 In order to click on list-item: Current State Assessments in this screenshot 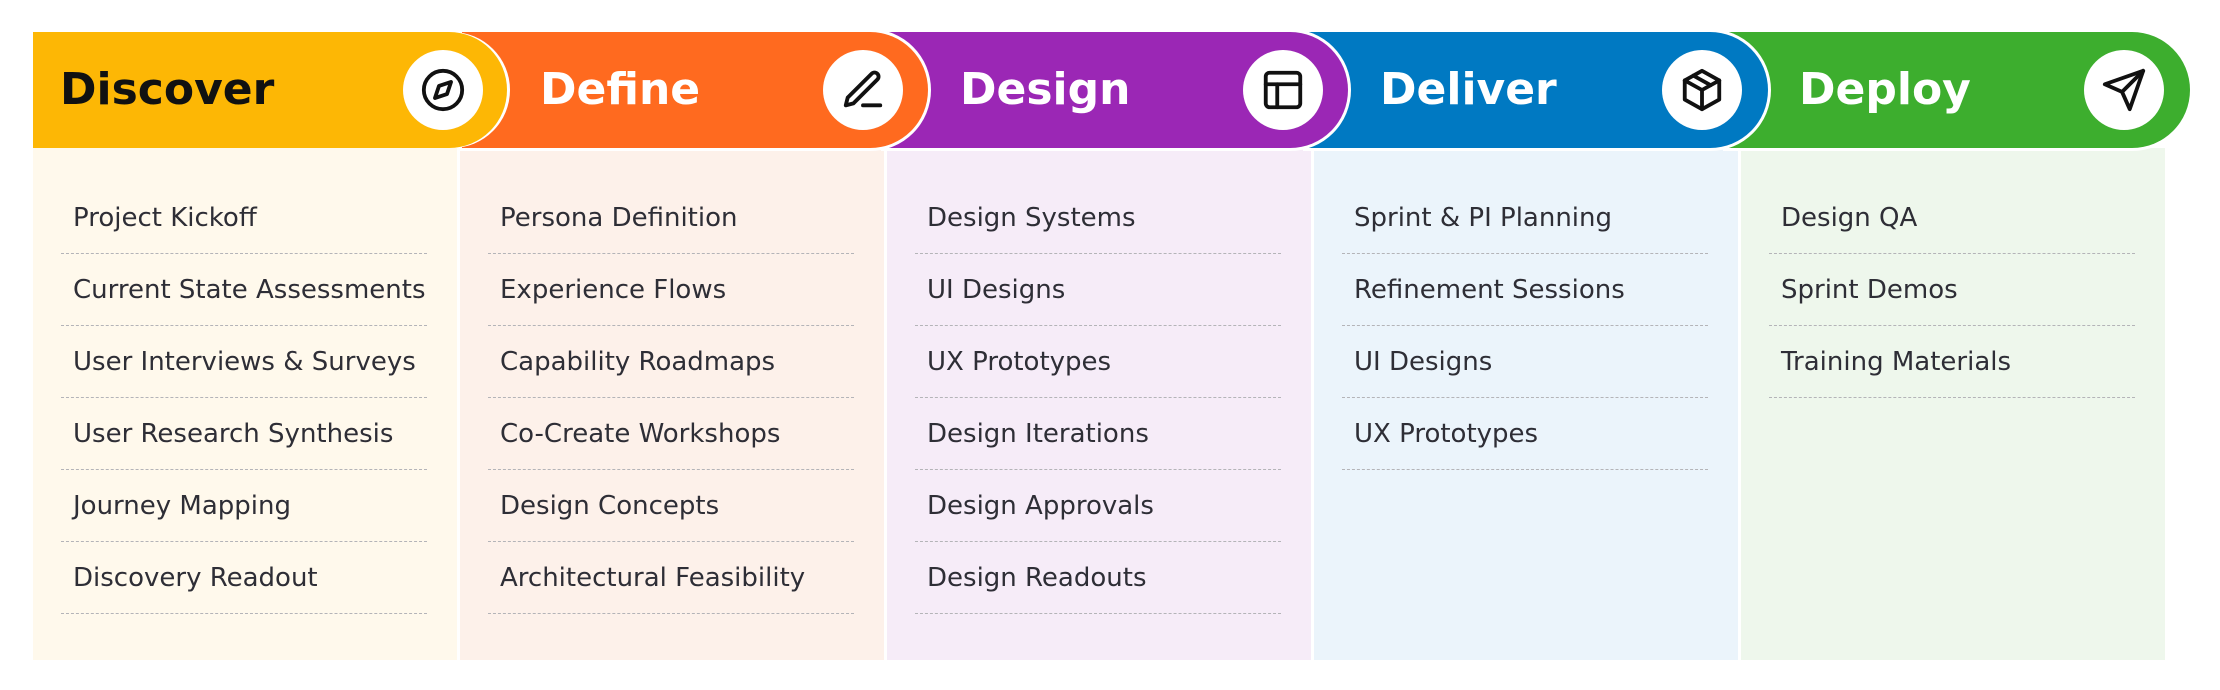, I will do `click(244, 290)`.